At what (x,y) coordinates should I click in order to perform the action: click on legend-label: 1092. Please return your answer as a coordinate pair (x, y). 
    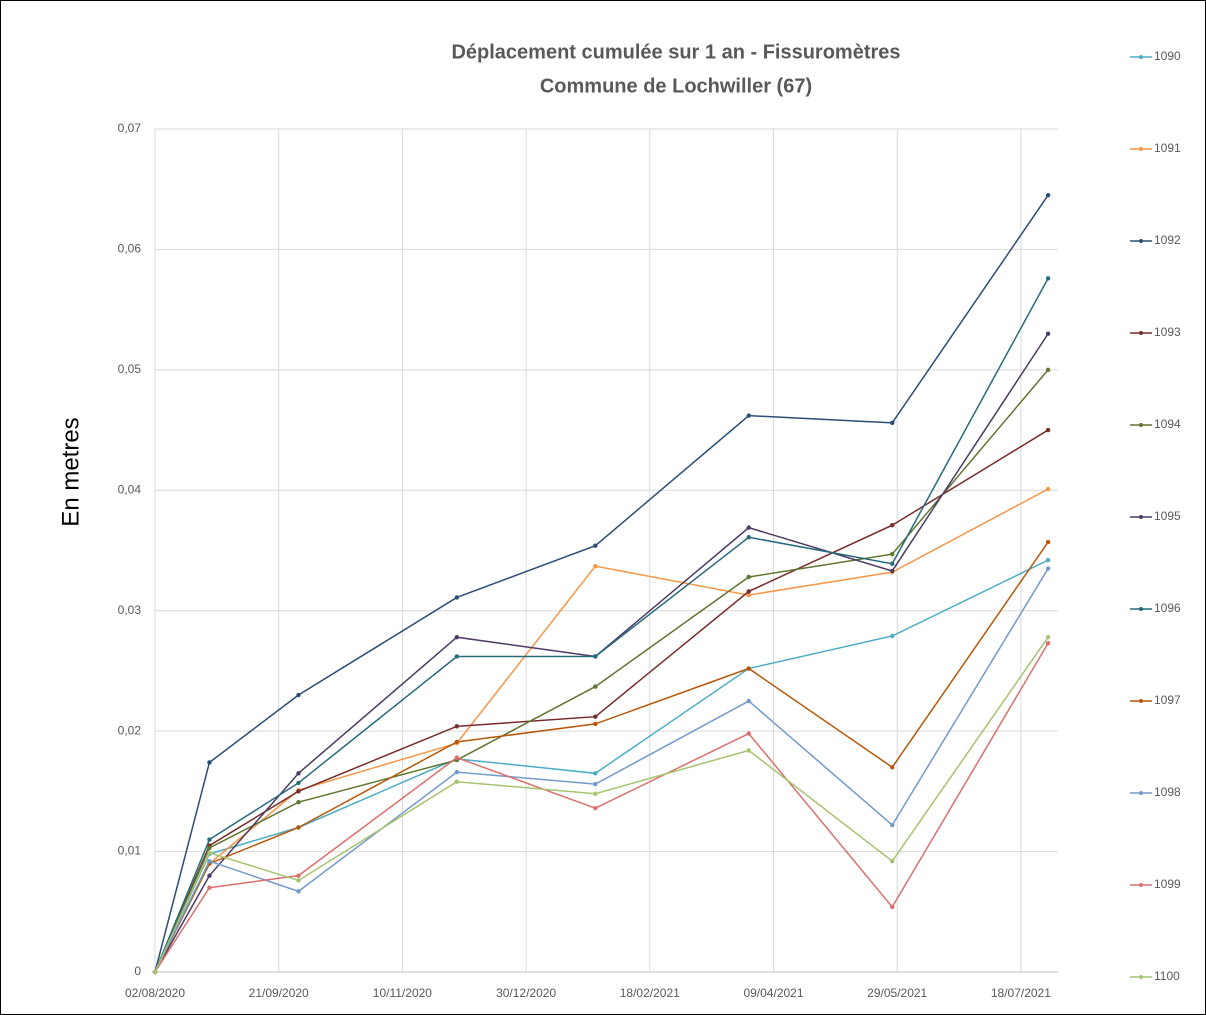
    Looking at the image, I should click on (1167, 240).